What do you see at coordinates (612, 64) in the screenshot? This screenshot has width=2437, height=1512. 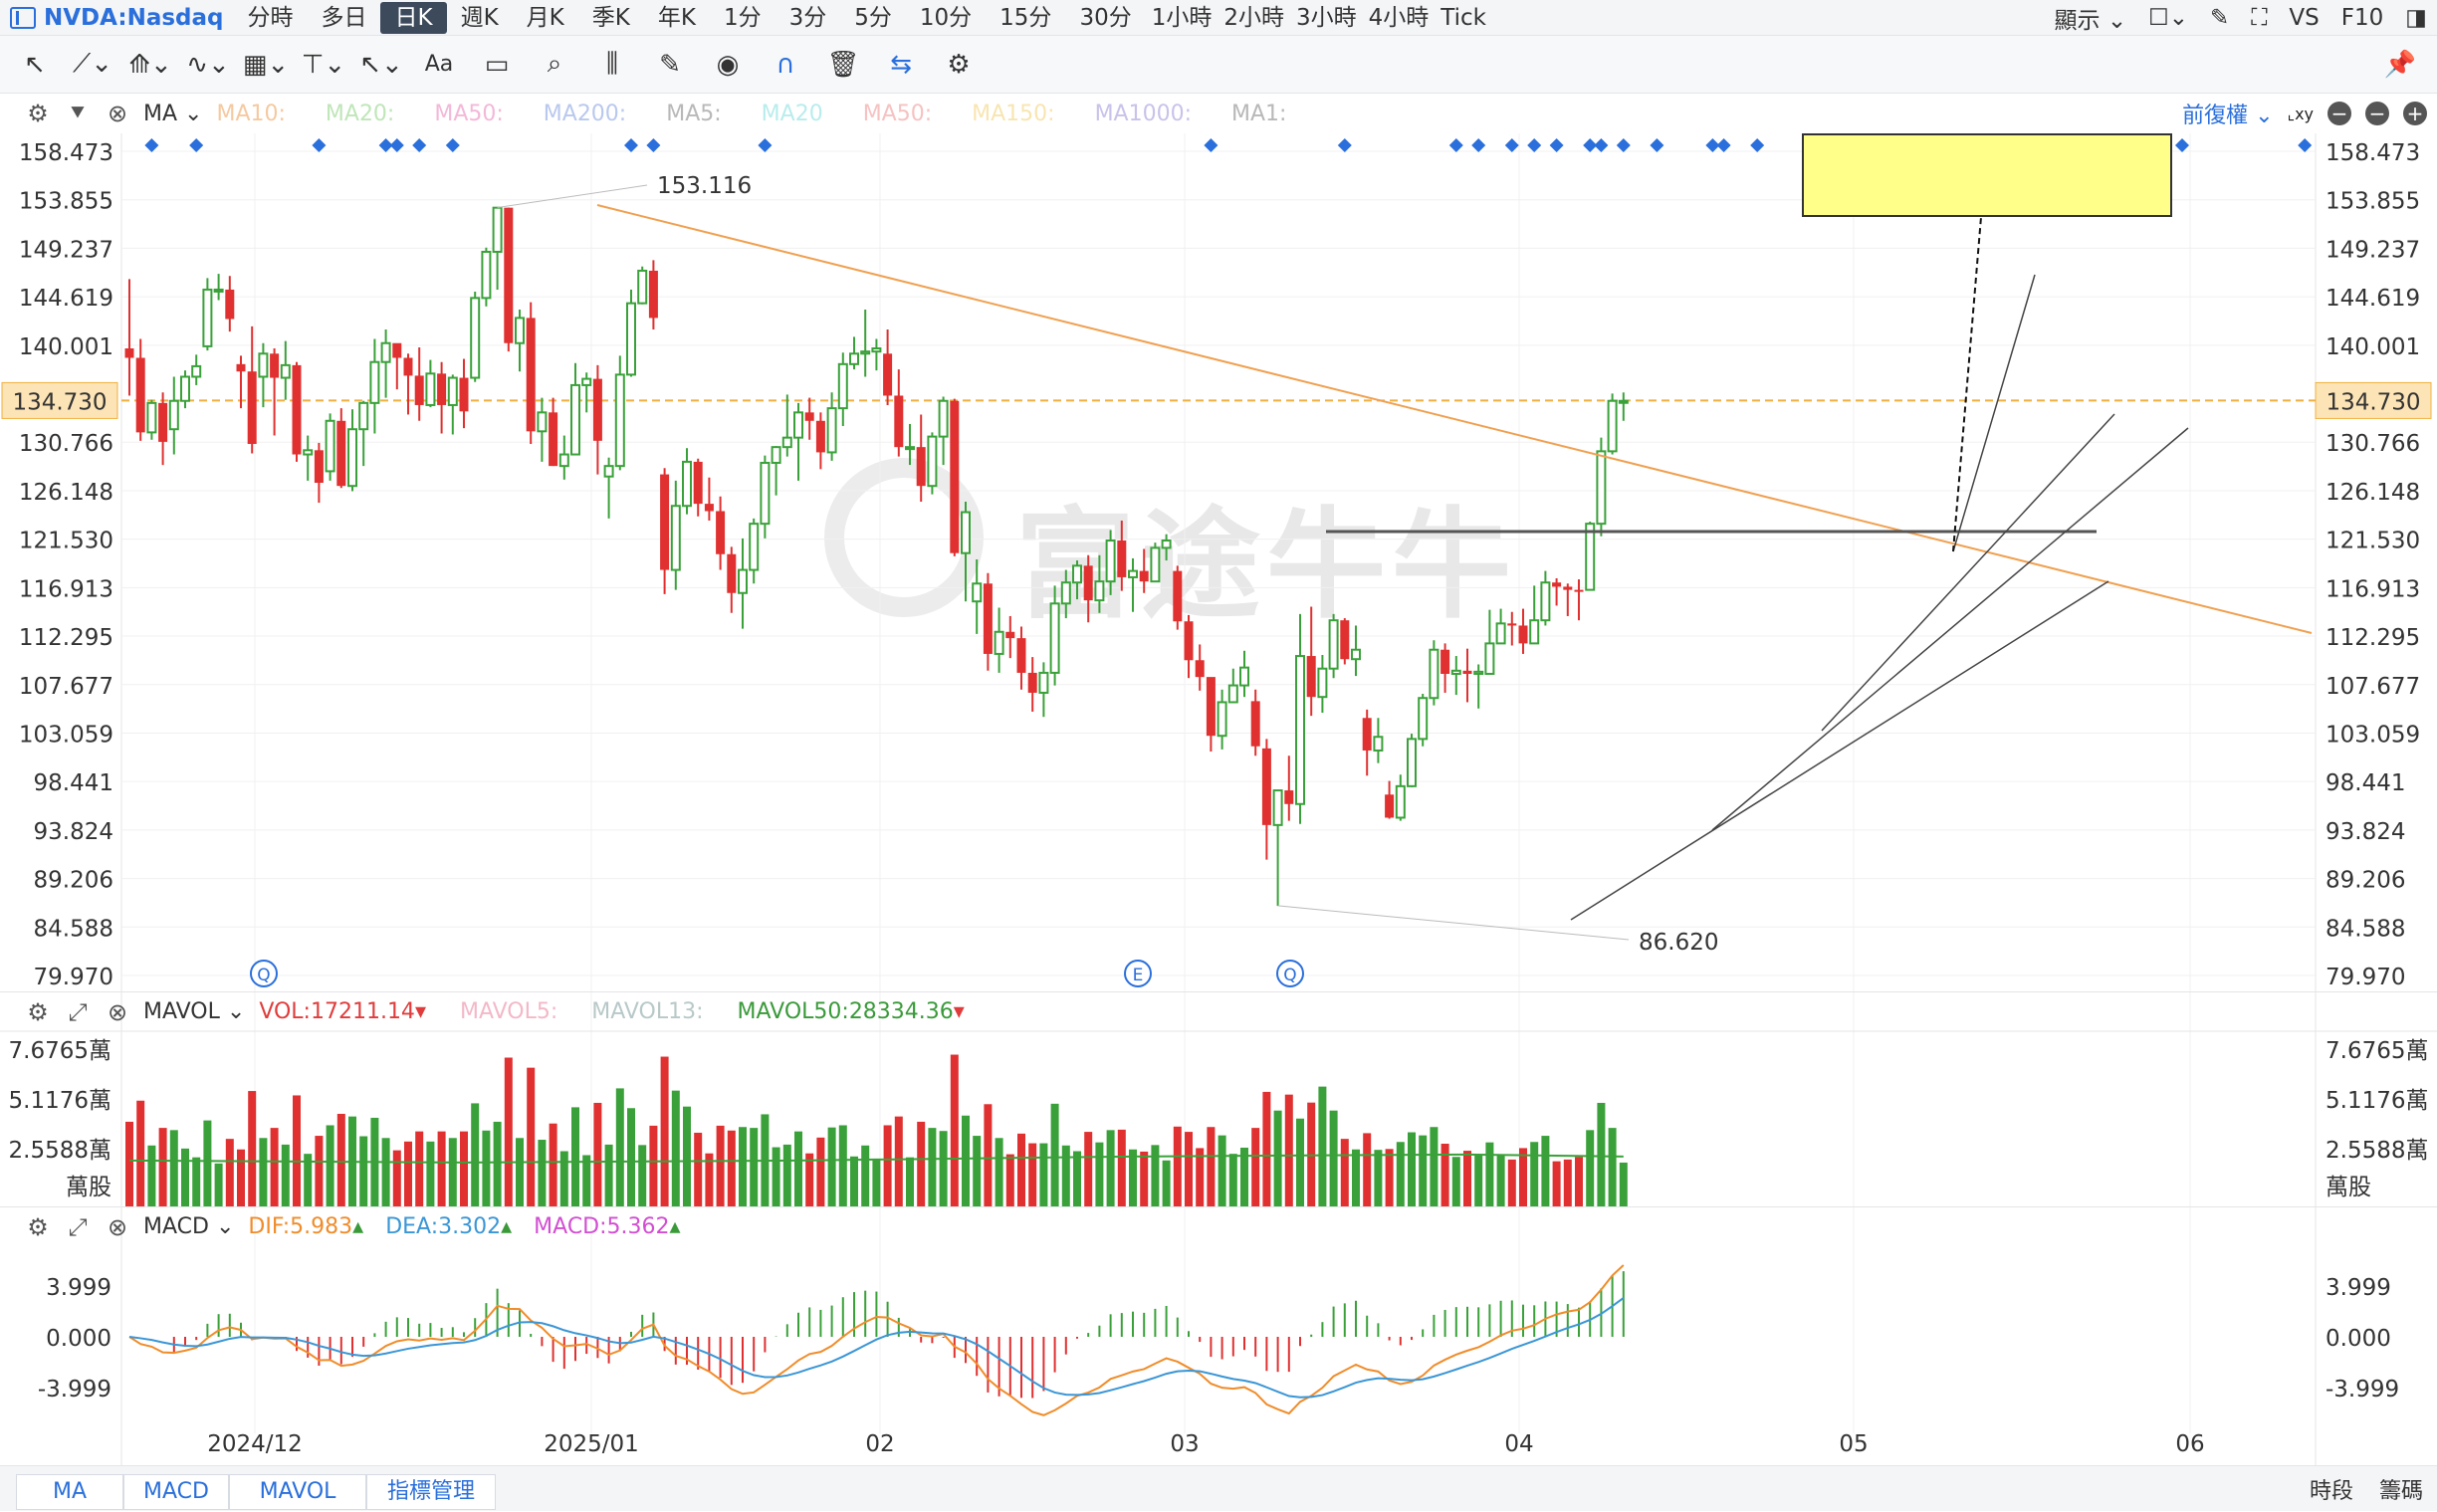 I see `pattern-icon: ⫼` at bounding box center [612, 64].